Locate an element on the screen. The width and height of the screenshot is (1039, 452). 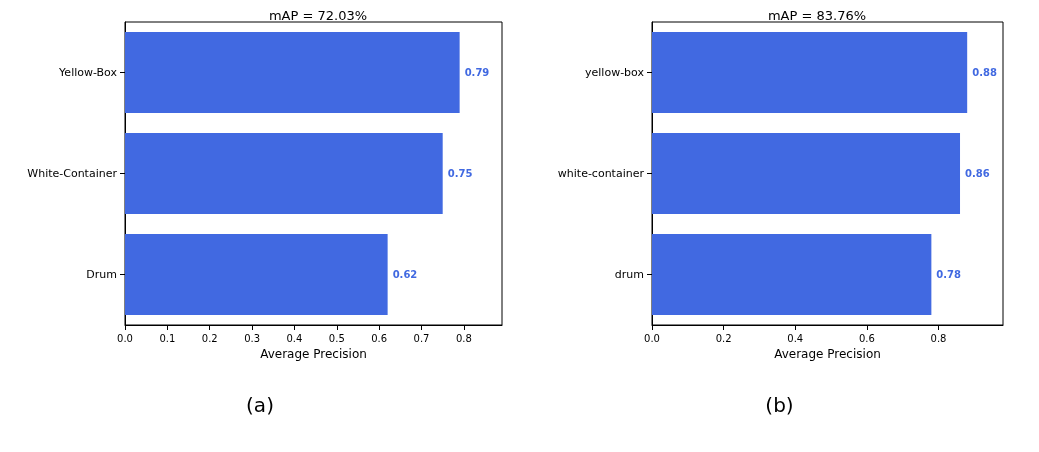
text: (b) is located at coordinates (779, 405).